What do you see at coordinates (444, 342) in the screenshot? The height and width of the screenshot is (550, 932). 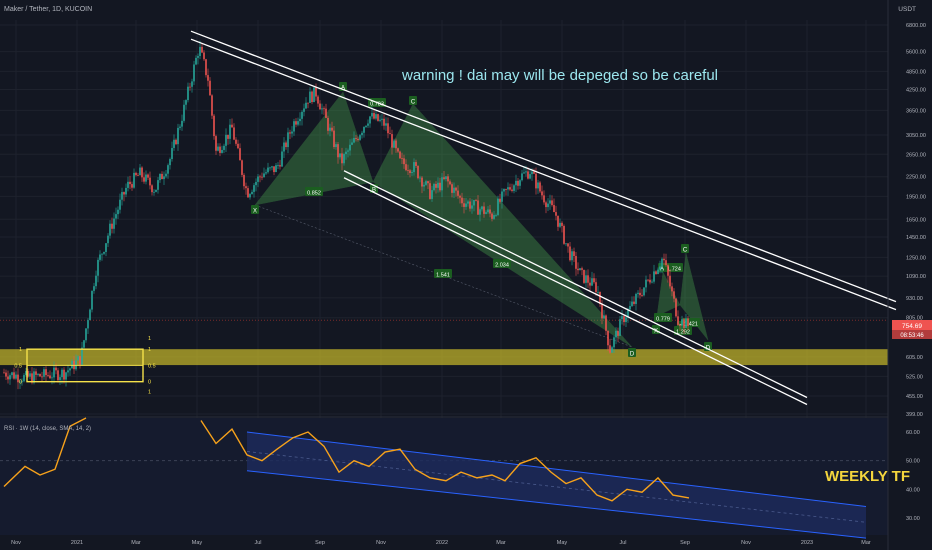 I see `support-zone-group` at bounding box center [444, 342].